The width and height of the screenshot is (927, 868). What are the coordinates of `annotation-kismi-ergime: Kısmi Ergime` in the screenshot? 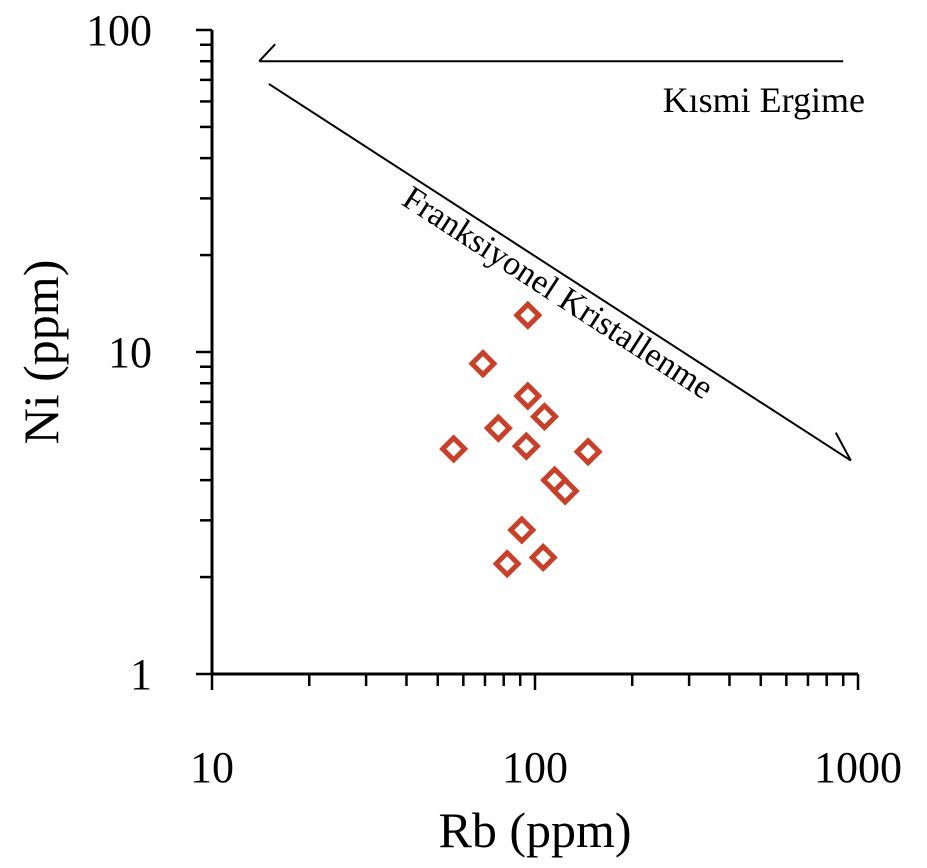 It's located at (764, 100).